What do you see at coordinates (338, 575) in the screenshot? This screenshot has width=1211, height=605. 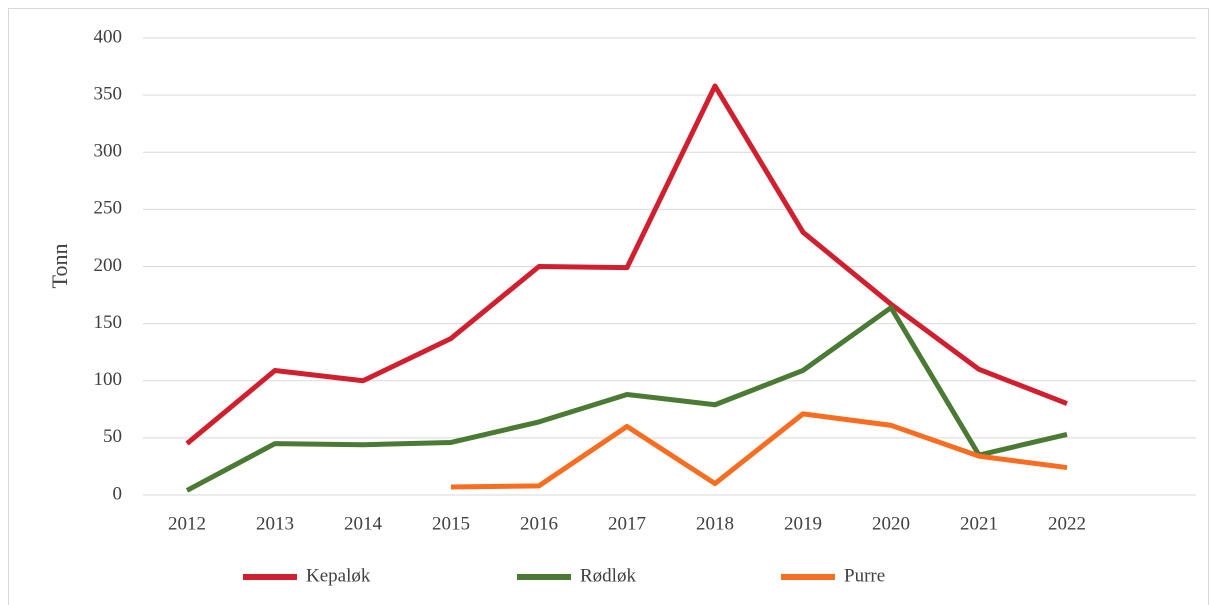 I see `legend-label: Kepaløk` at bounding box center [338, 575].